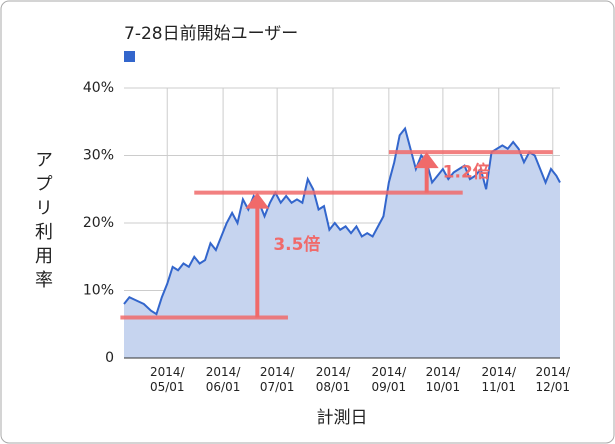 Image resolution: width=615 pixels, height=444 pixels. What do you see at coordinates (443, 387) in the screenshot?
I see `x-tick-label-part: 10/01` at bounding box center [443, 387].